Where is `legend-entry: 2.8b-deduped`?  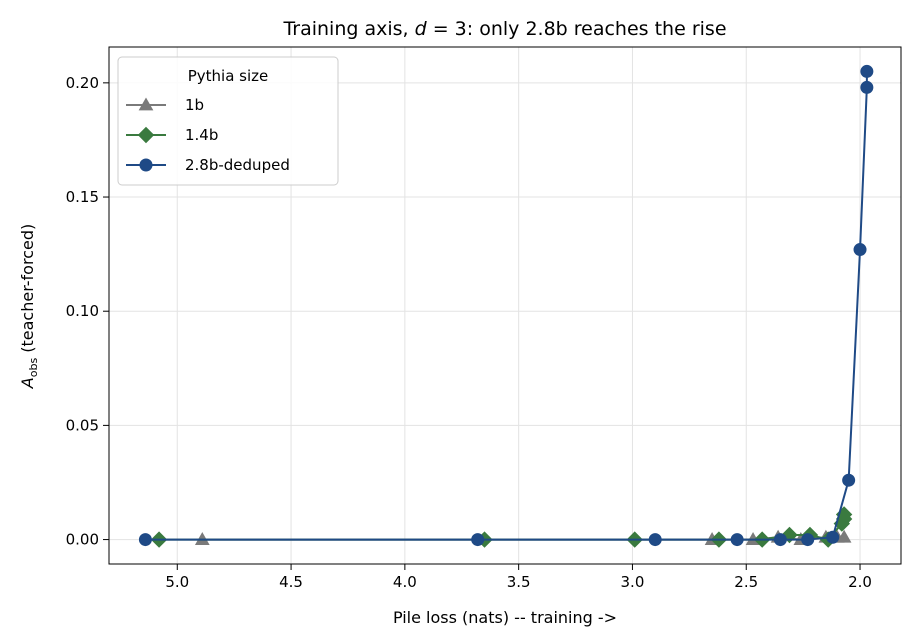 legend-entry: 2.8b-deduped is located at coordinates (208, 165).